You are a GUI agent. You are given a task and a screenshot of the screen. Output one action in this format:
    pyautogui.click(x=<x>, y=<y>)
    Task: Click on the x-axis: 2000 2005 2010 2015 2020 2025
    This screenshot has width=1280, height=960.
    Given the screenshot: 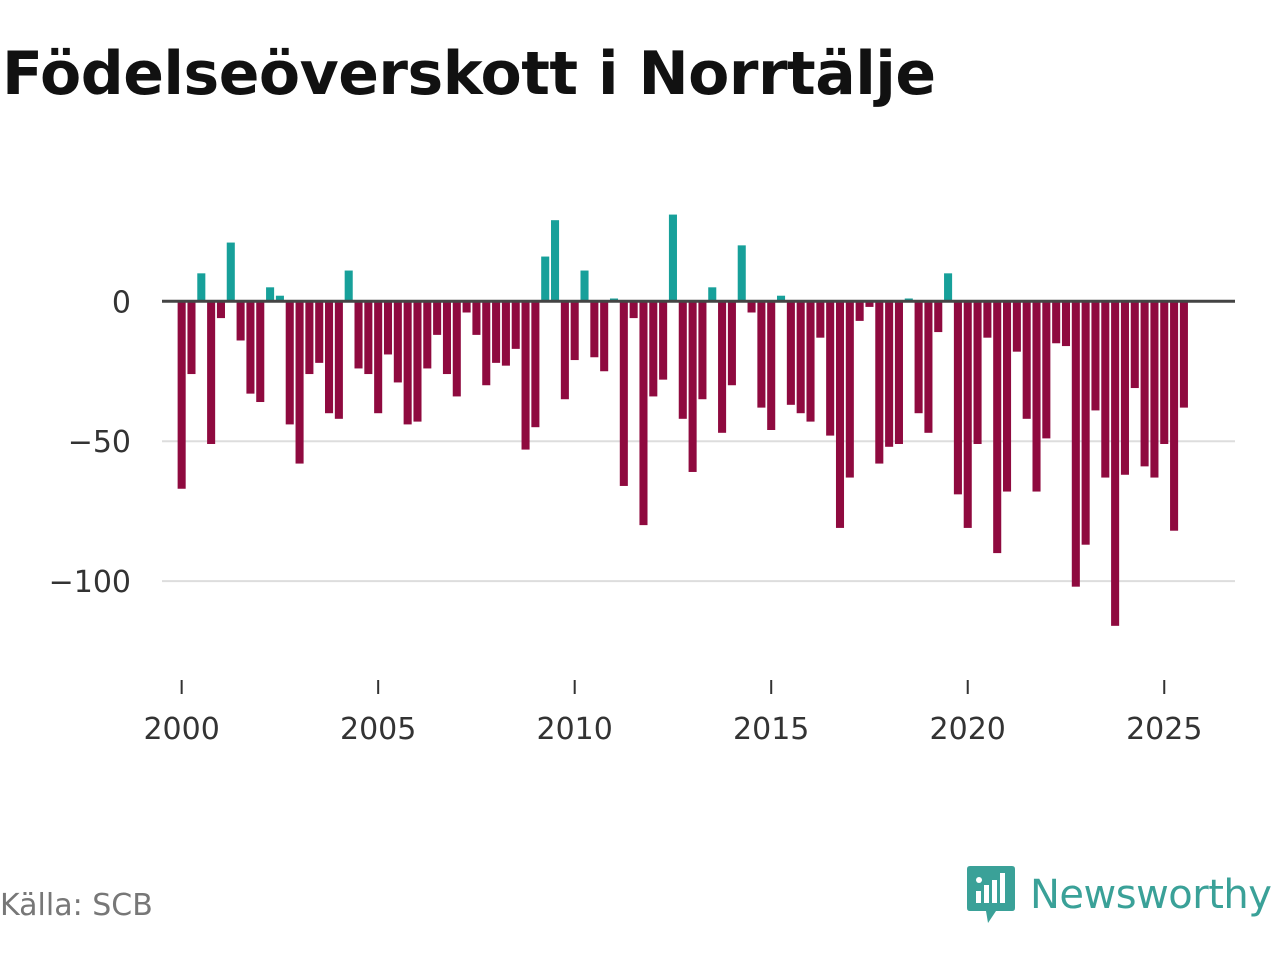 What is the action you would take?
    pyautogui.click(x=672, y=713)
    